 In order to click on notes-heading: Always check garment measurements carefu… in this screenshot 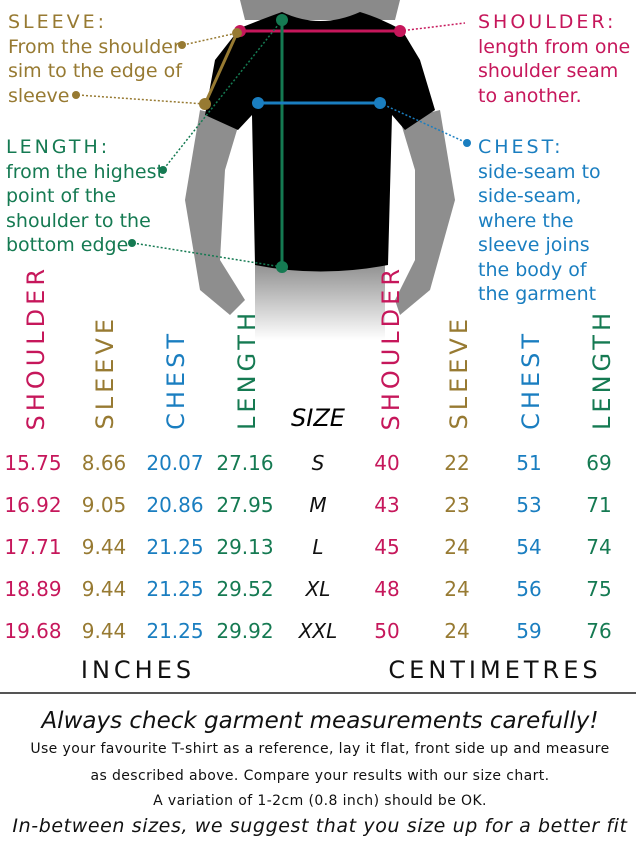, I will do `click(320, 721)`.